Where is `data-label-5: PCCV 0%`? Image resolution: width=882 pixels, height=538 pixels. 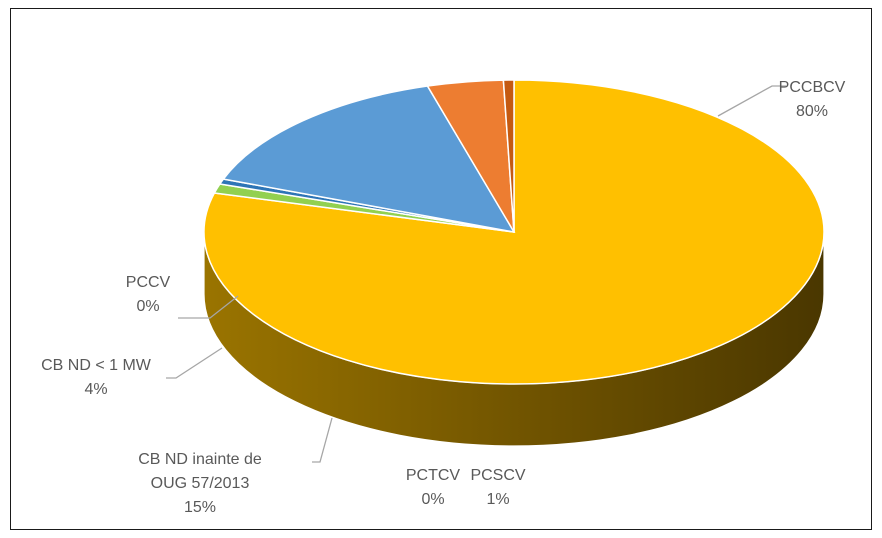
data-label-5: PCCV 0% is located at coordinates (148, 294).